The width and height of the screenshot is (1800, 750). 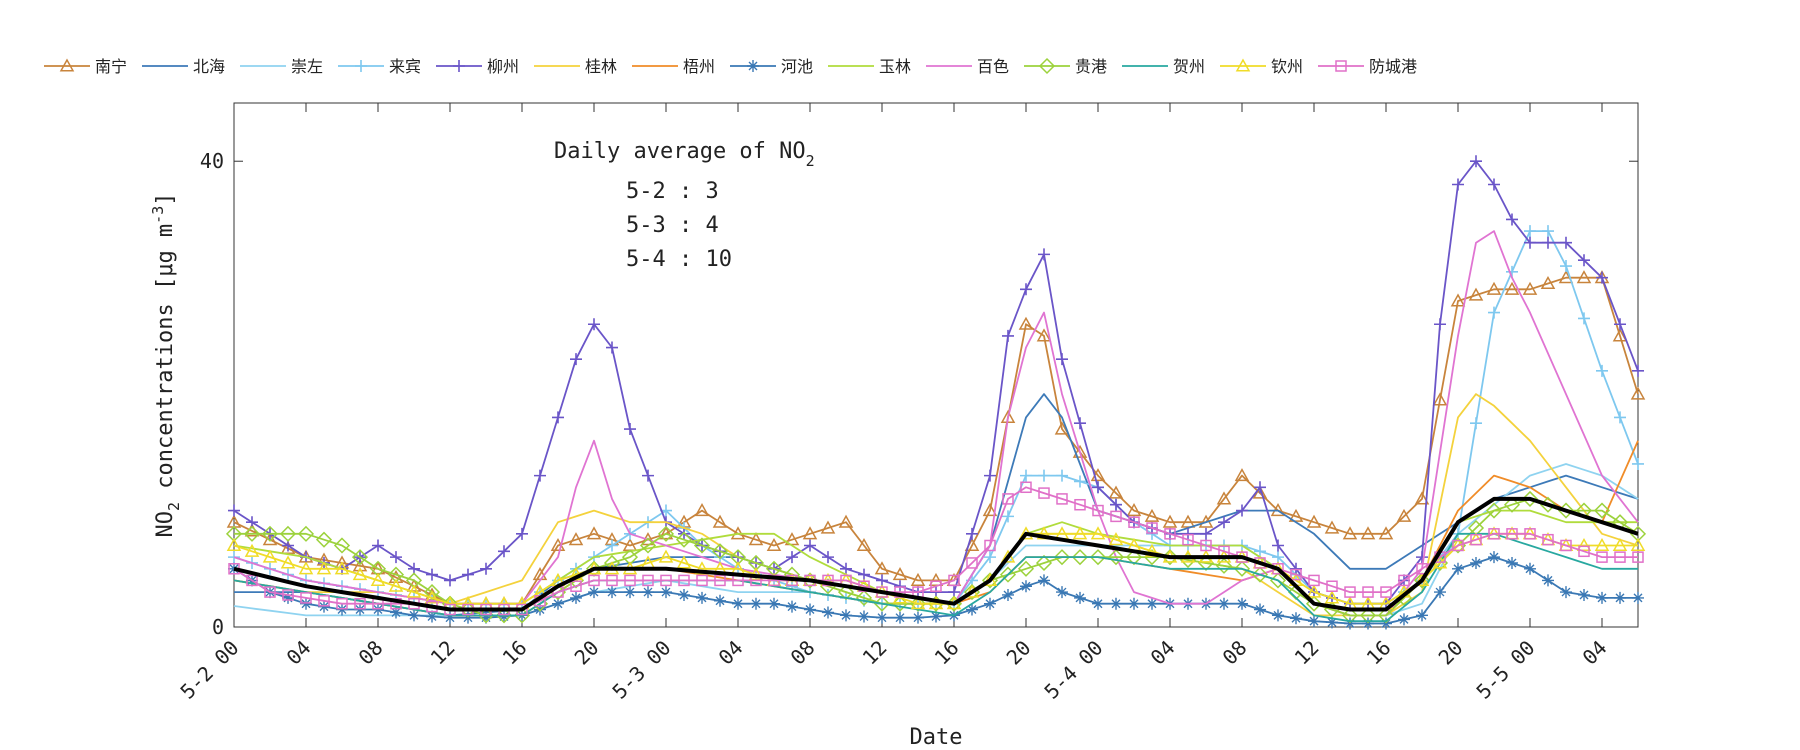 What do you see at coordinates (503, 66) in the screenshot?
I see `legend-label: 柳州` at bounding box center [503, 66].